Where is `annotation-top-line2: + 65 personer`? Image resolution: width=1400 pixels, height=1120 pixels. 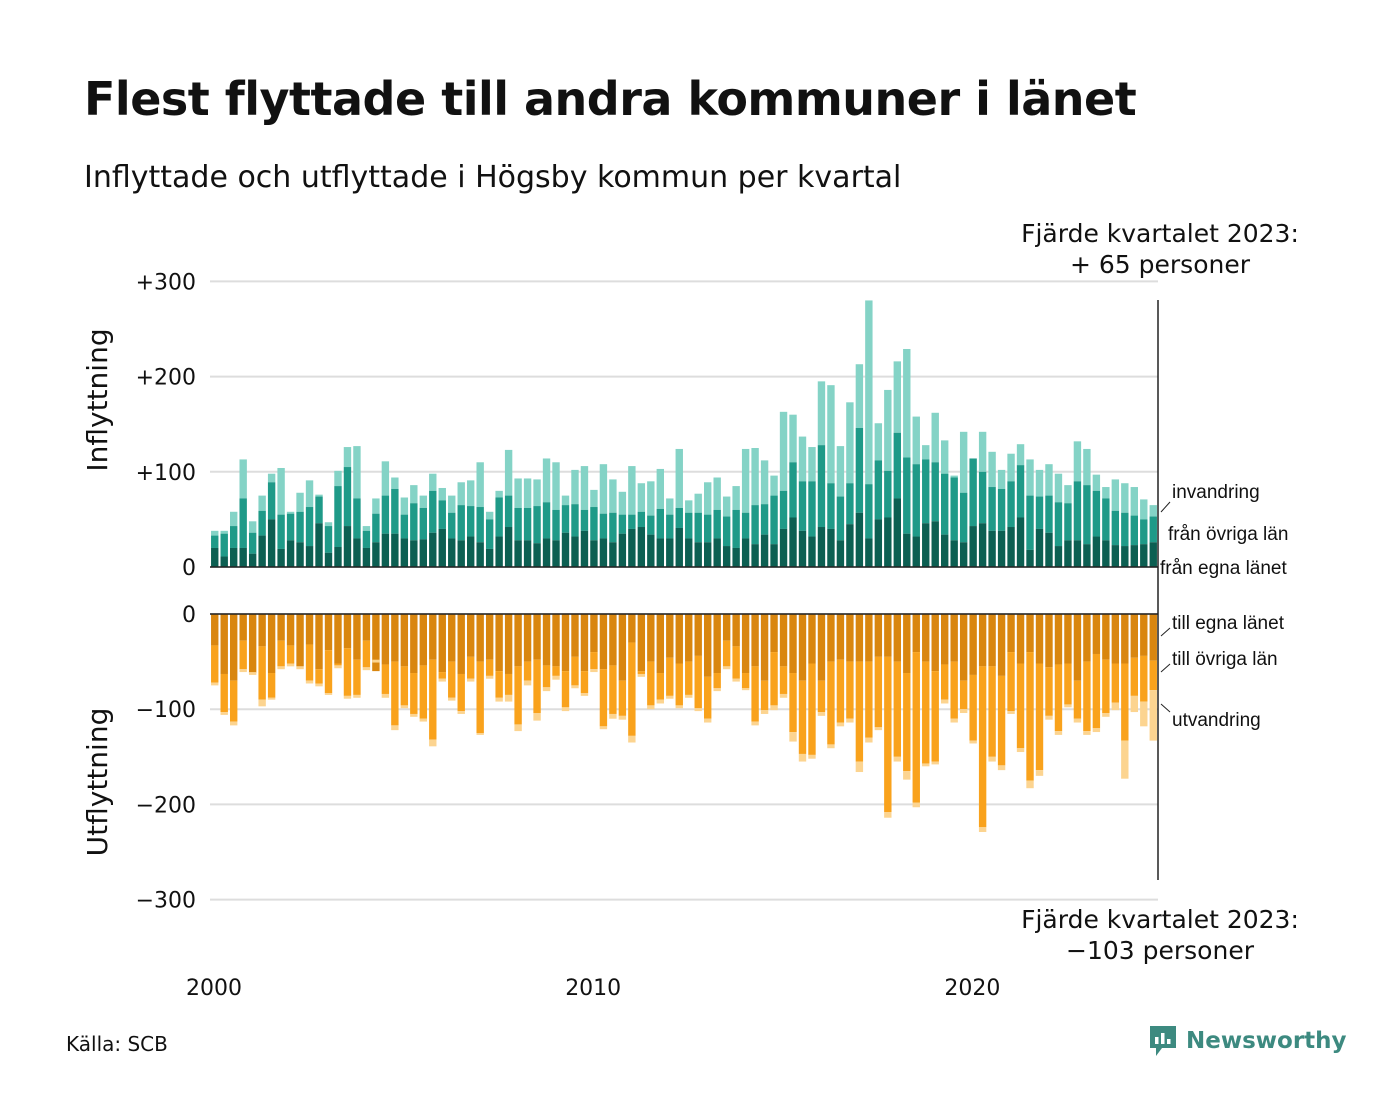 annotation-top-line2: + 65 personer is located at coordinates (1160, 264).